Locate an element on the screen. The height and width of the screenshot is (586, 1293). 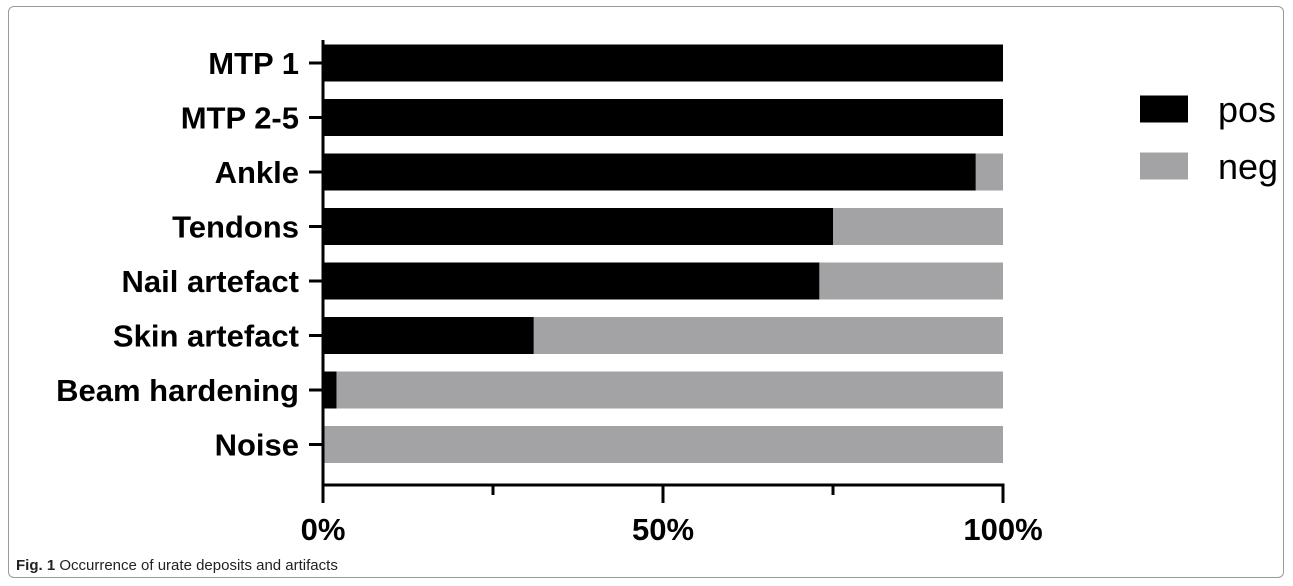
bar-pos-nail-artefact is located at coordinates (571, 281).